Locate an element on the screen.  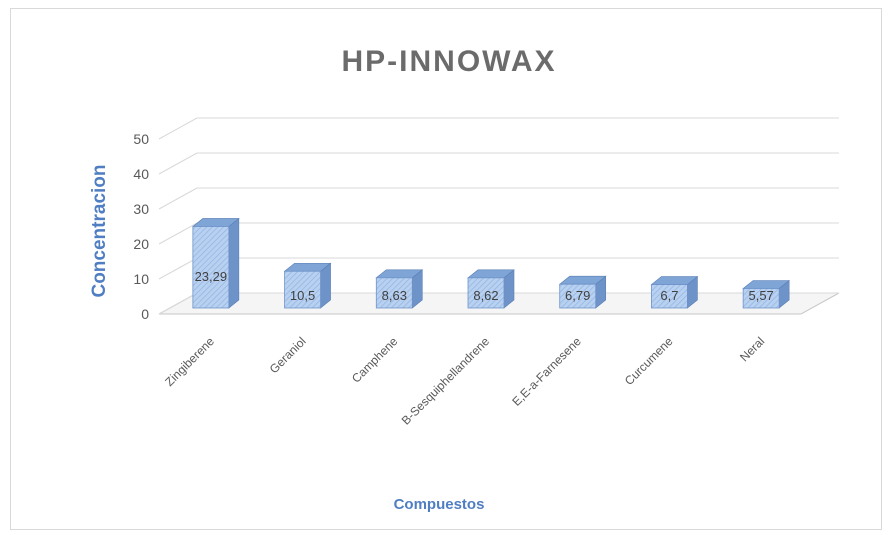
x-category-label: Neral is located at coordinates (752, 349).